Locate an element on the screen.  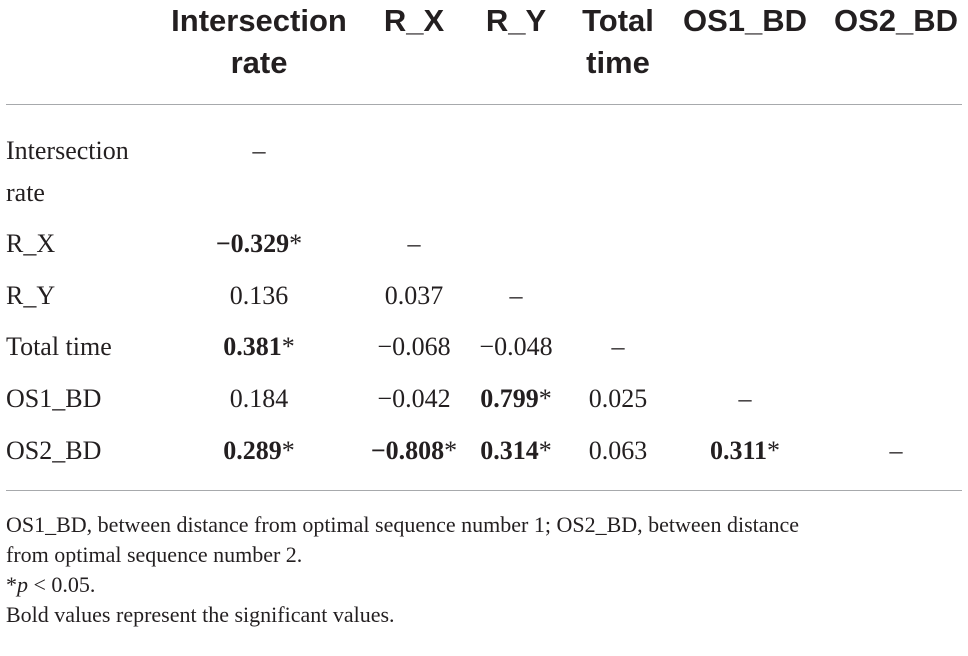
cell-value: 0.037 is located at coordinates (414, 295).